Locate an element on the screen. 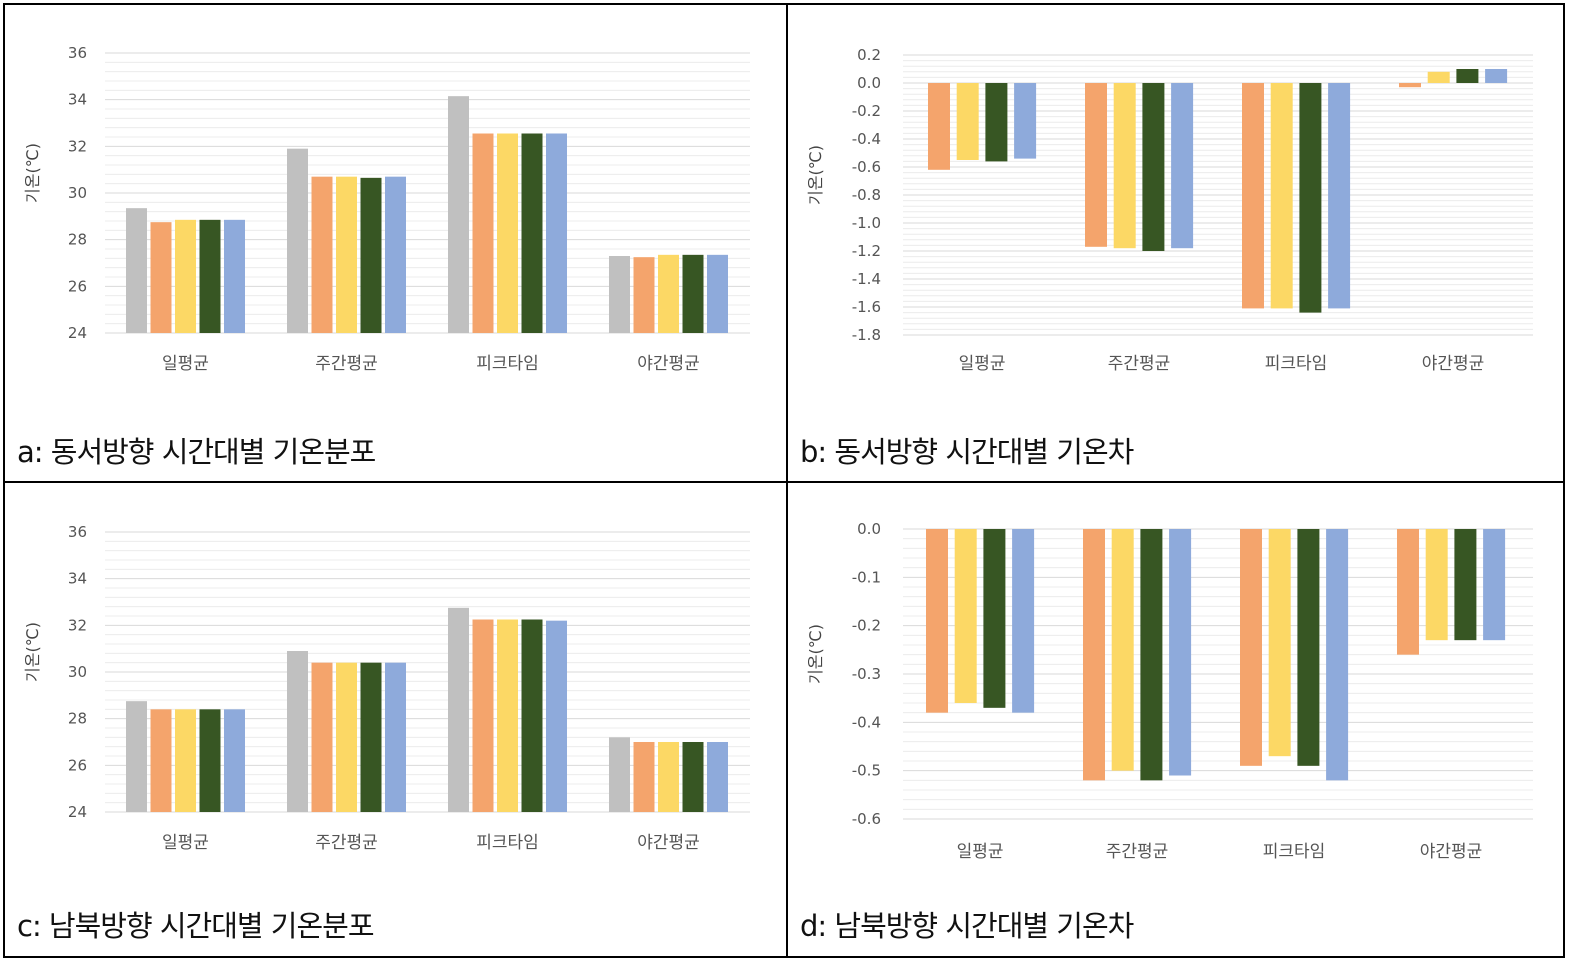 The width and height of the screenshot is (1587, 971). y-tick-label: -0.5 is located at coordinates (866, 771).